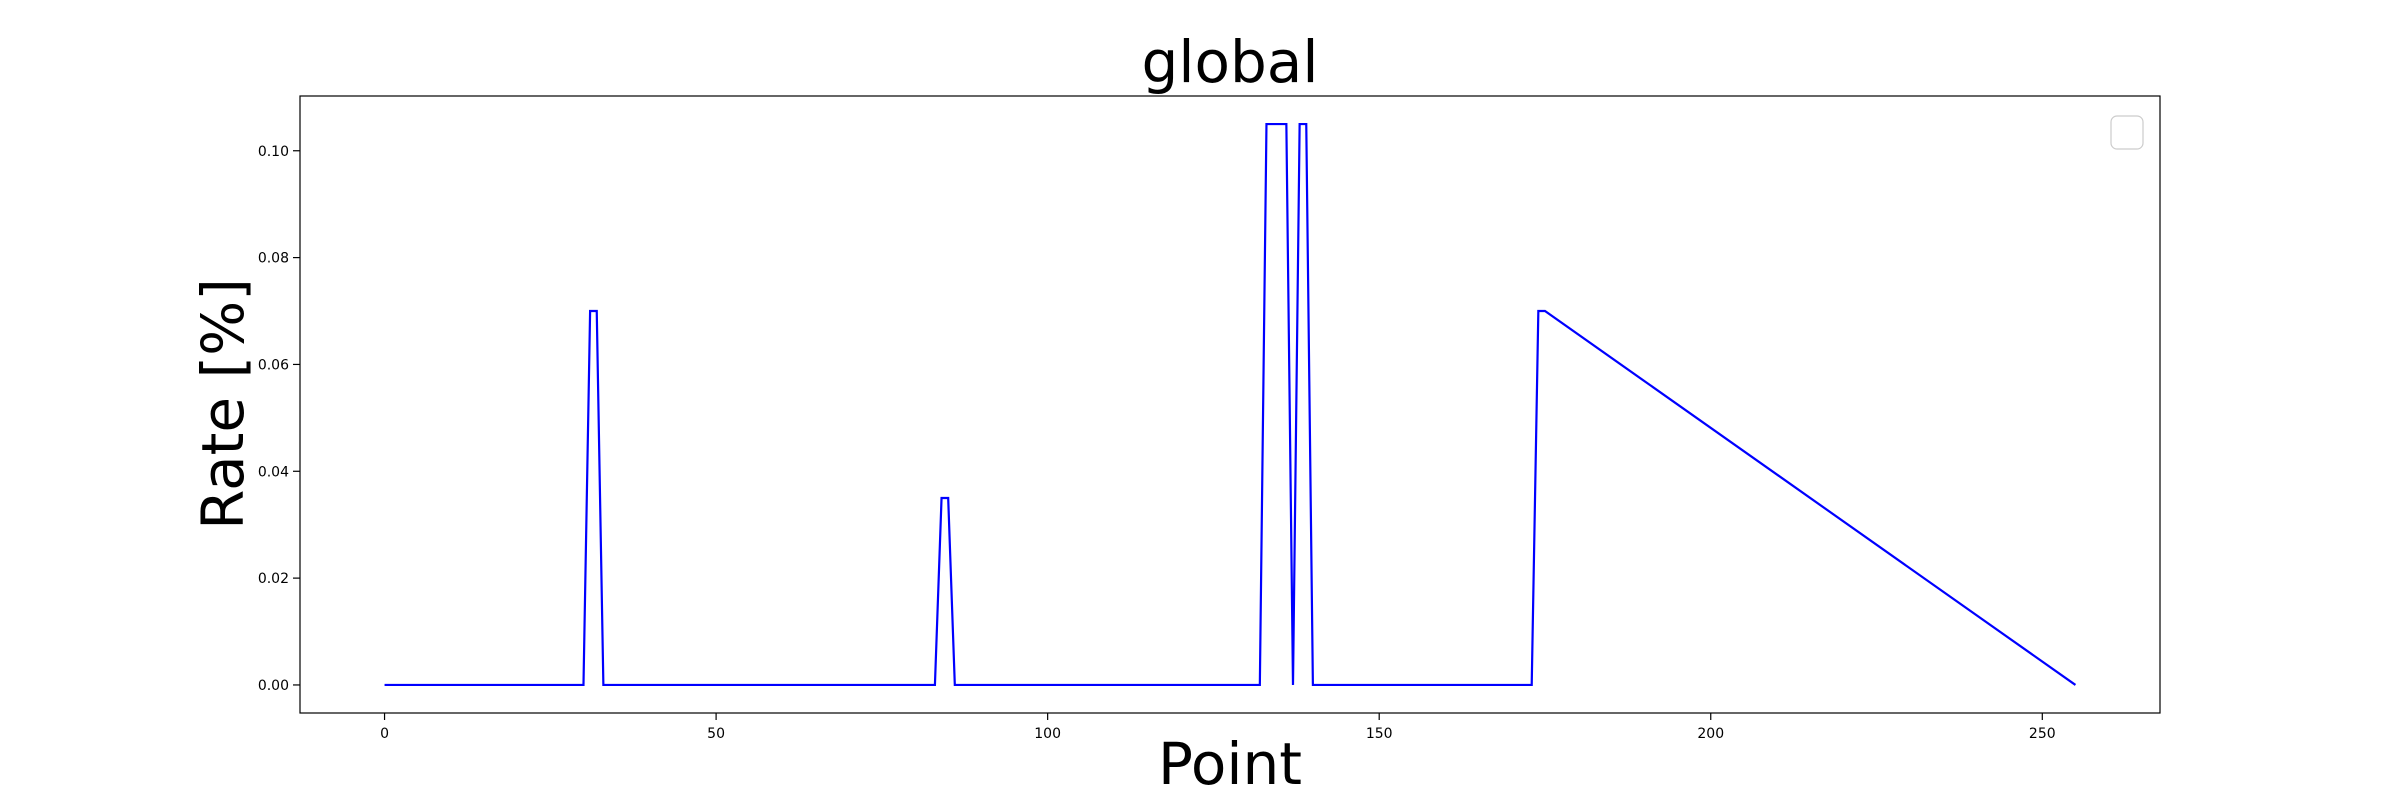 Image resolution: width=2400 pixels, height=800 pixels. I want to click on y-tick-label: 0.06, so click(273, 365).